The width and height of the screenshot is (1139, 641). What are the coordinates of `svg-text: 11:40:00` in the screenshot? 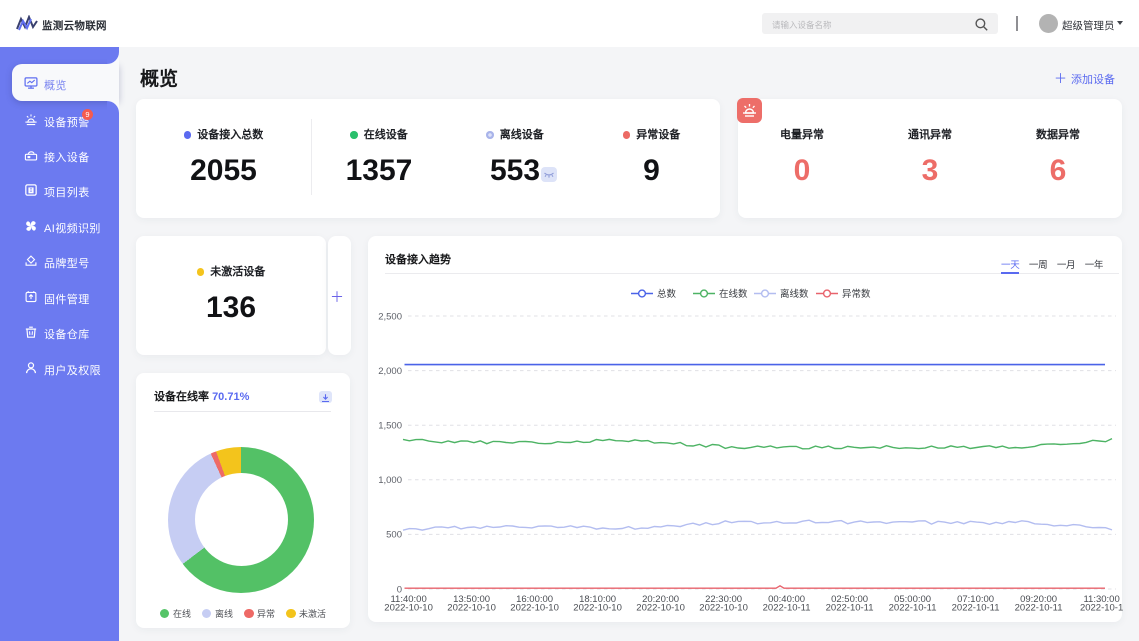 It's located at (408, 599).